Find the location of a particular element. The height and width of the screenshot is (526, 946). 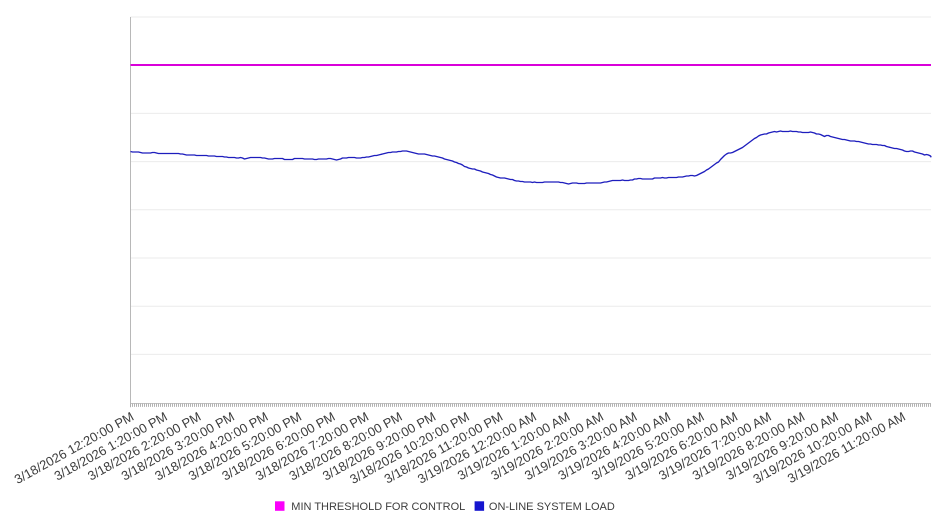

svg-text: MIN THRESHOLD FOR CONTROL is located at coordinates (378, 507).